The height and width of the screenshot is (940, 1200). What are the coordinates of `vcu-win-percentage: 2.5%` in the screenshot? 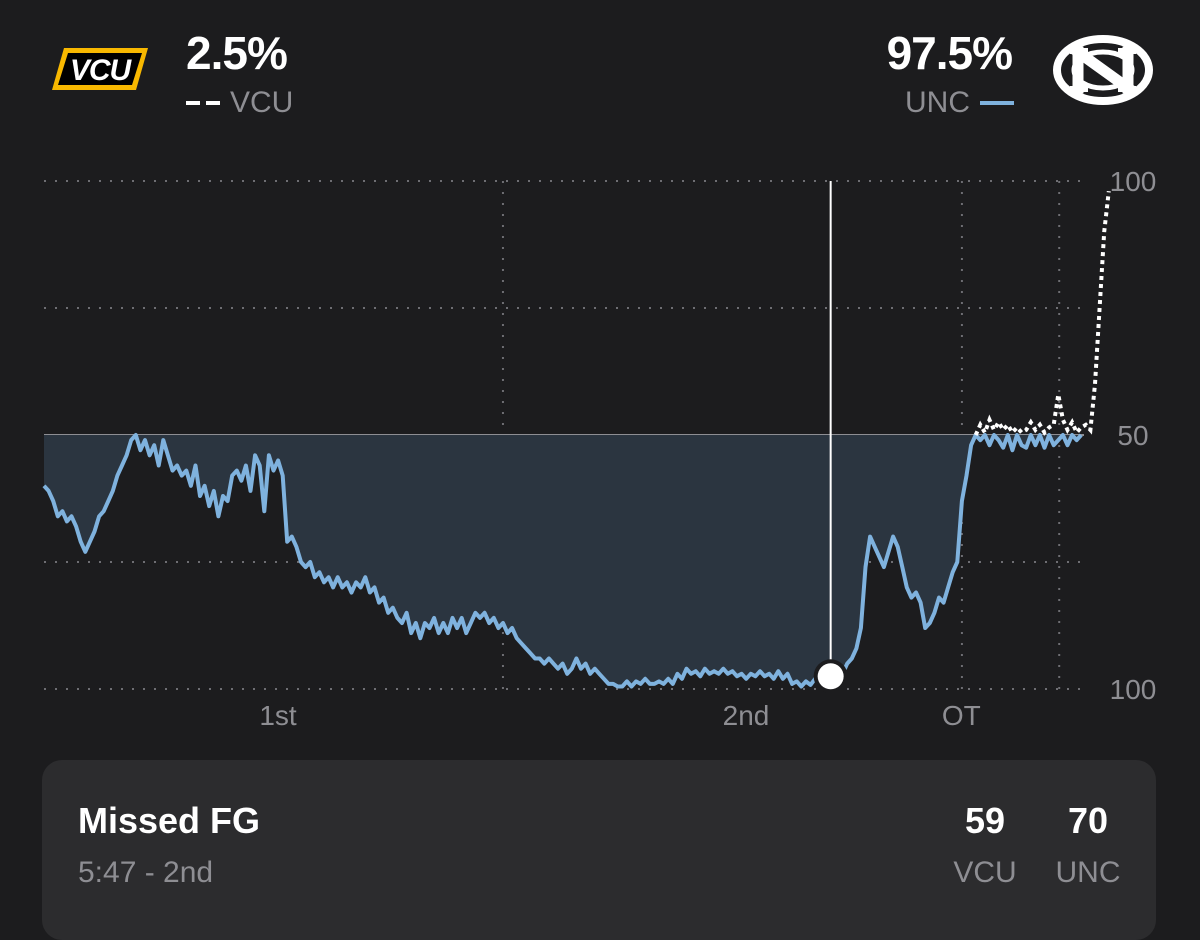 It's located at (237, 53).